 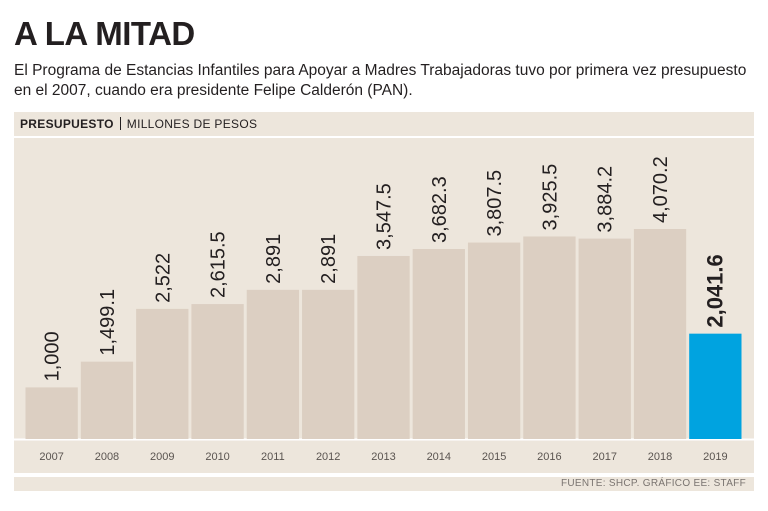 I want to click on value-label-2007: 1,000, so click(x=53, y=356).